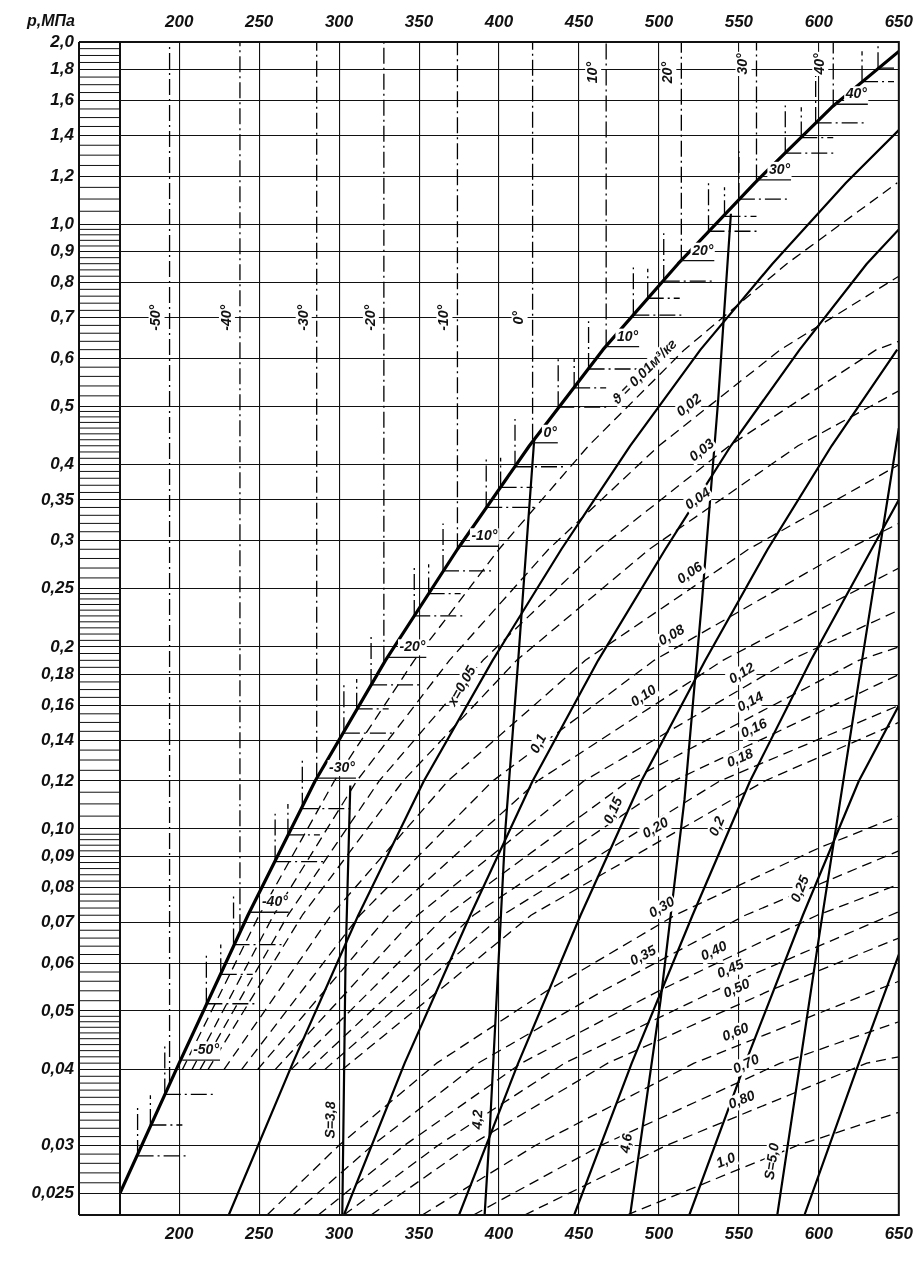  Describe the element at coordinates (57, 705) in the screenshot. I see `y-tick-label: 0,16` at that location.